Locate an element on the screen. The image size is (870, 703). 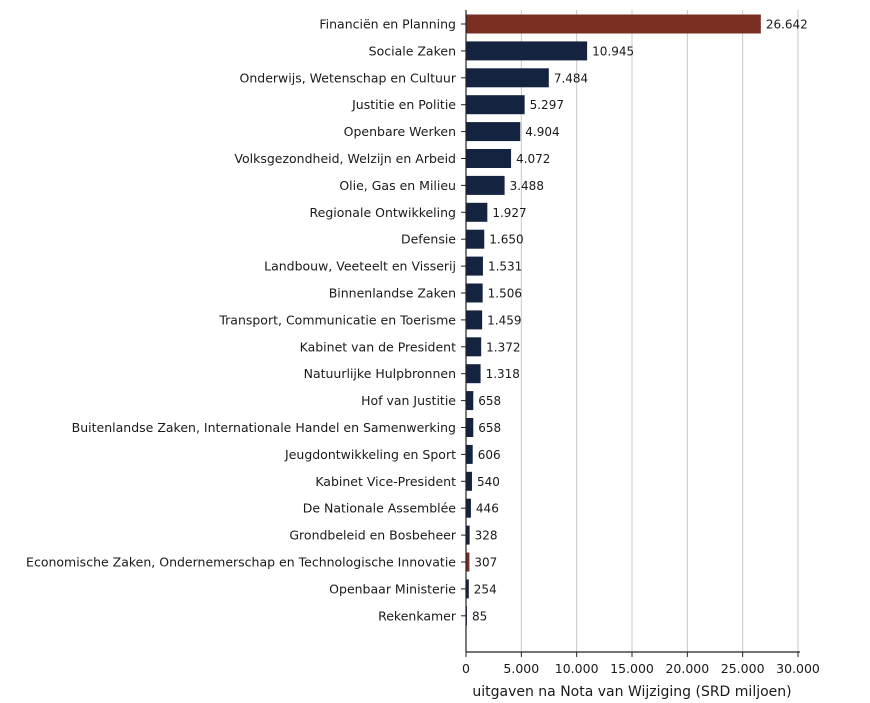
x-ticks: 0 5.000 10.000 15.000 20.000 25.000 30.000 is located at coordinates (641, 664).